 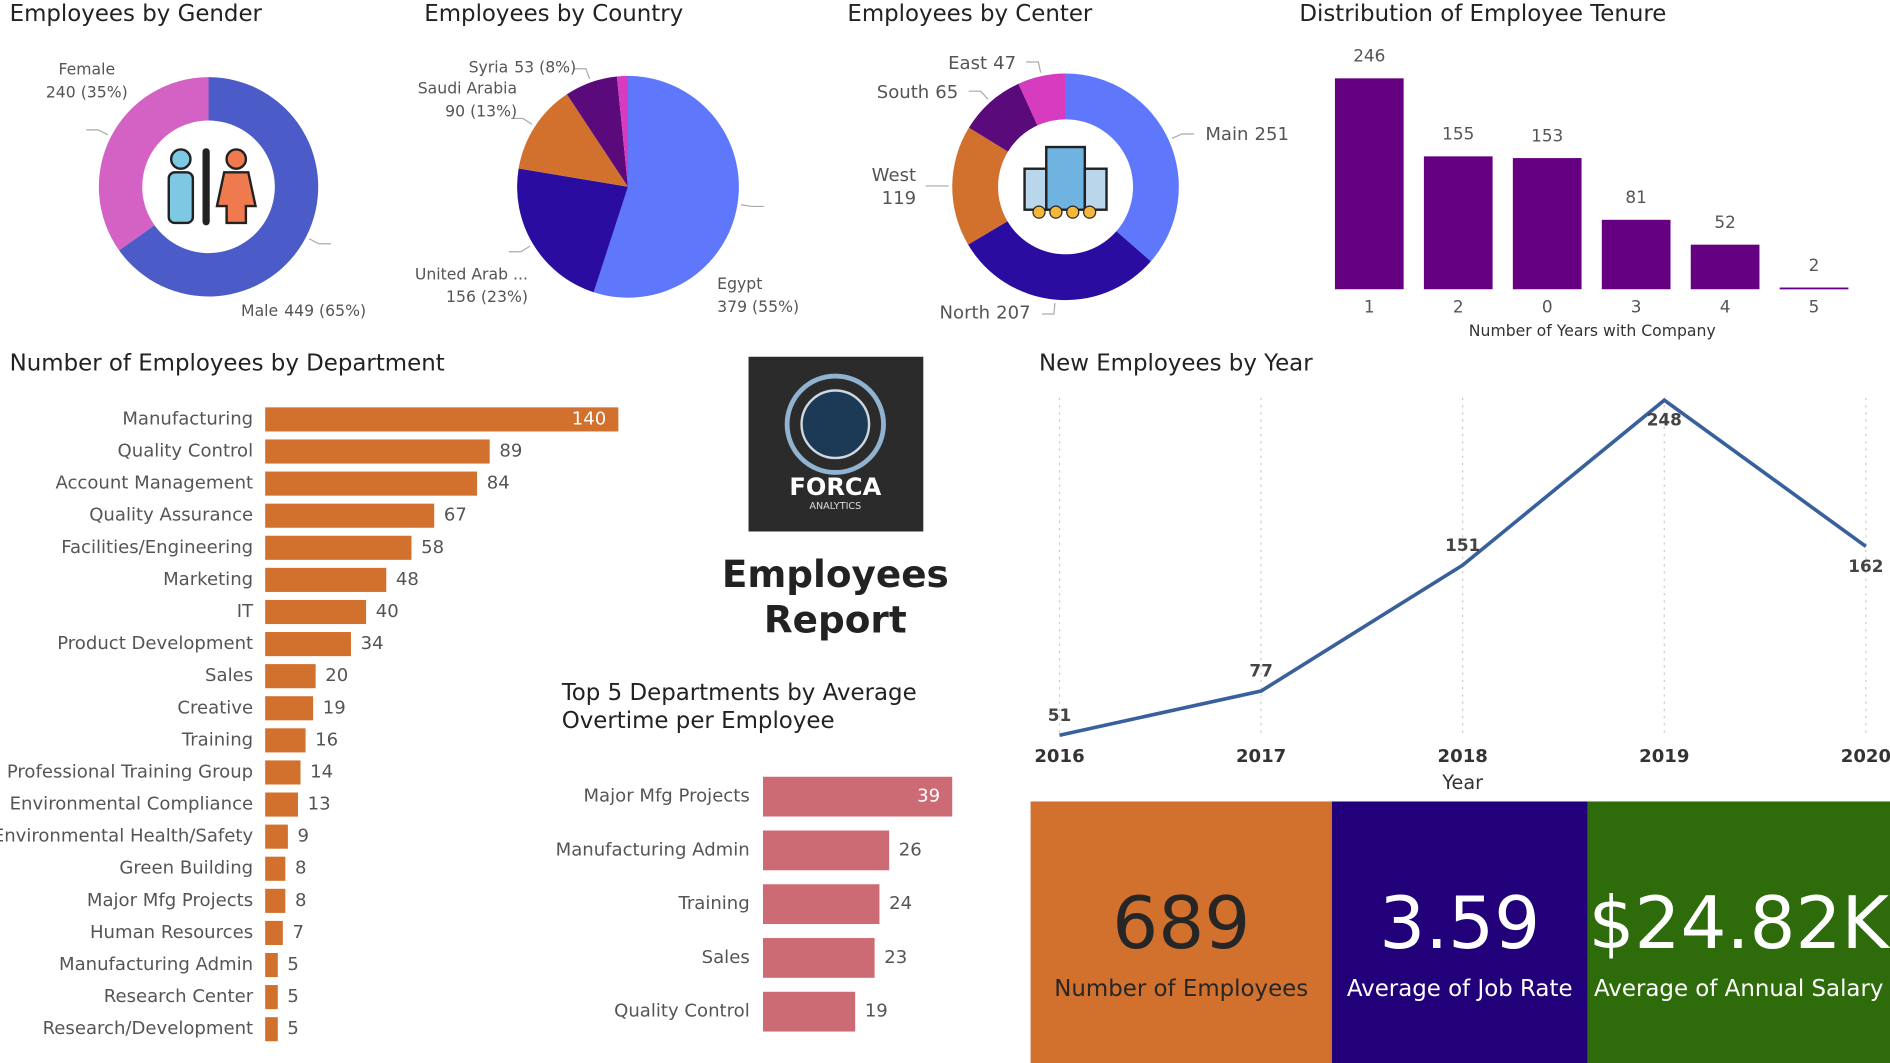 I want to click on kpi-label: Average of Job Rate, so click(x=1460, y=989).